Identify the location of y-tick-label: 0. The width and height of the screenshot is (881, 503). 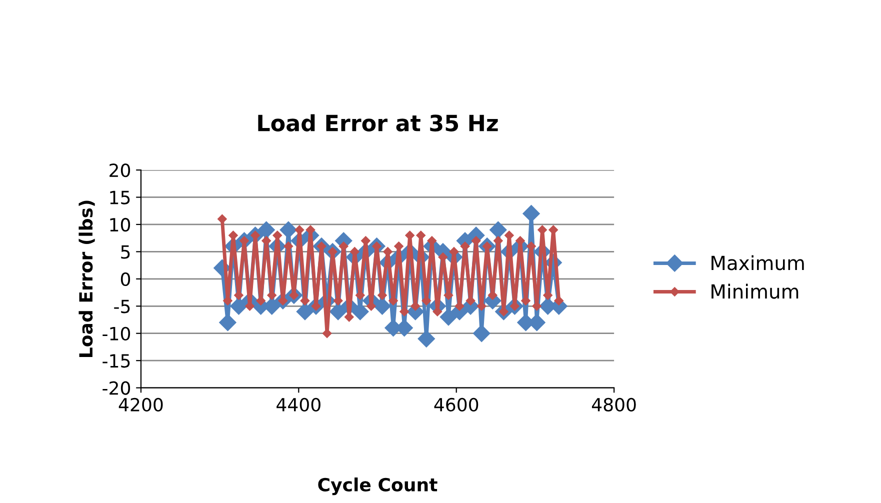
(125, 279).